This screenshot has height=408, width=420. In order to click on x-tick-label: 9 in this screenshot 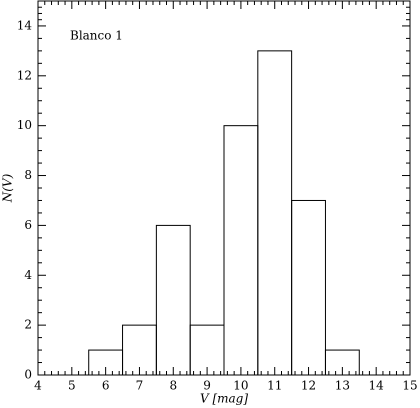, I will do `click(207, 386)`.